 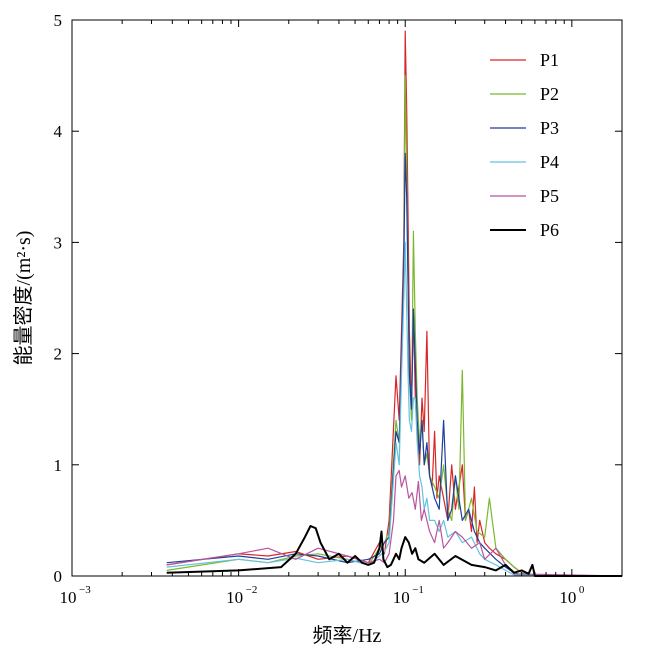 What do you see at coordinates (58, 242) in the screenshot?
I see `y-tick-label: 3` at bounding box center [58, 242].